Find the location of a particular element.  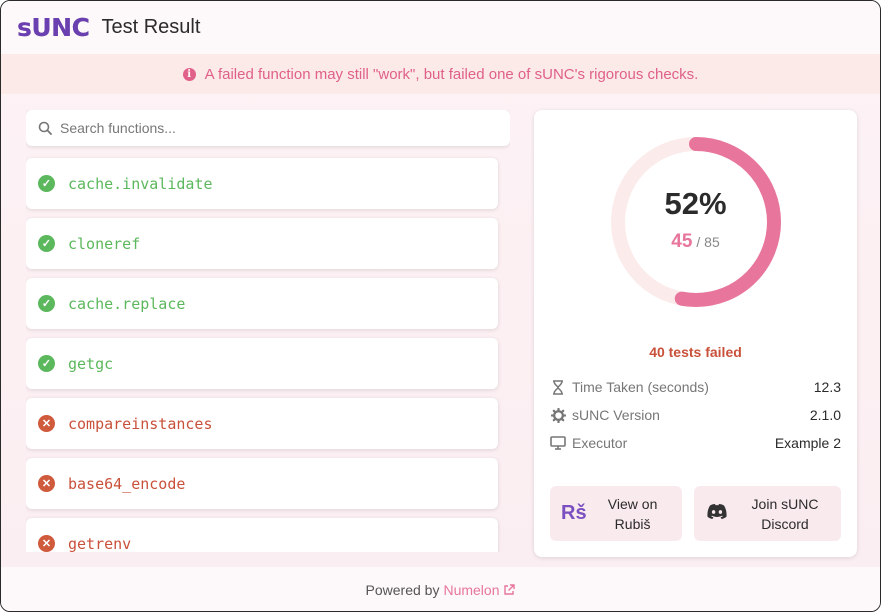

total-number: / 85 is located at coordinates (708, 242).